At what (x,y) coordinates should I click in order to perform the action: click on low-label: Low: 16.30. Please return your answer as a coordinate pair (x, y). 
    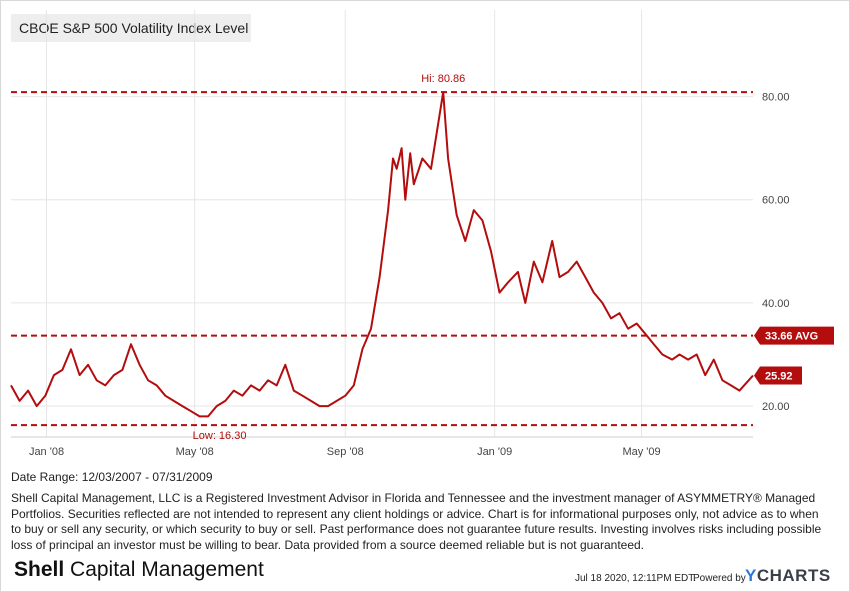
    Looking at the image, I should click on (220, 436).